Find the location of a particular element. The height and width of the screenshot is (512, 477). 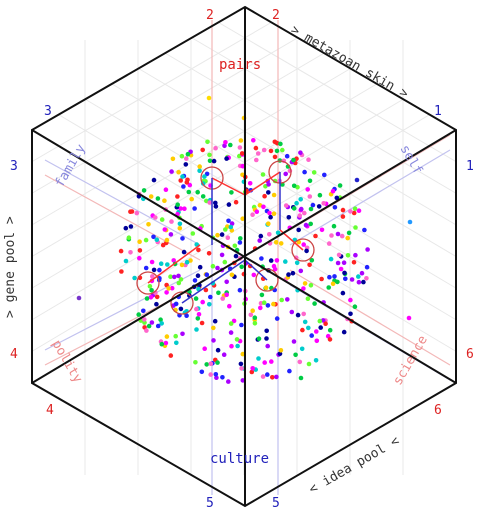

vertex-number: 6 is located at coordinates (438, 410).